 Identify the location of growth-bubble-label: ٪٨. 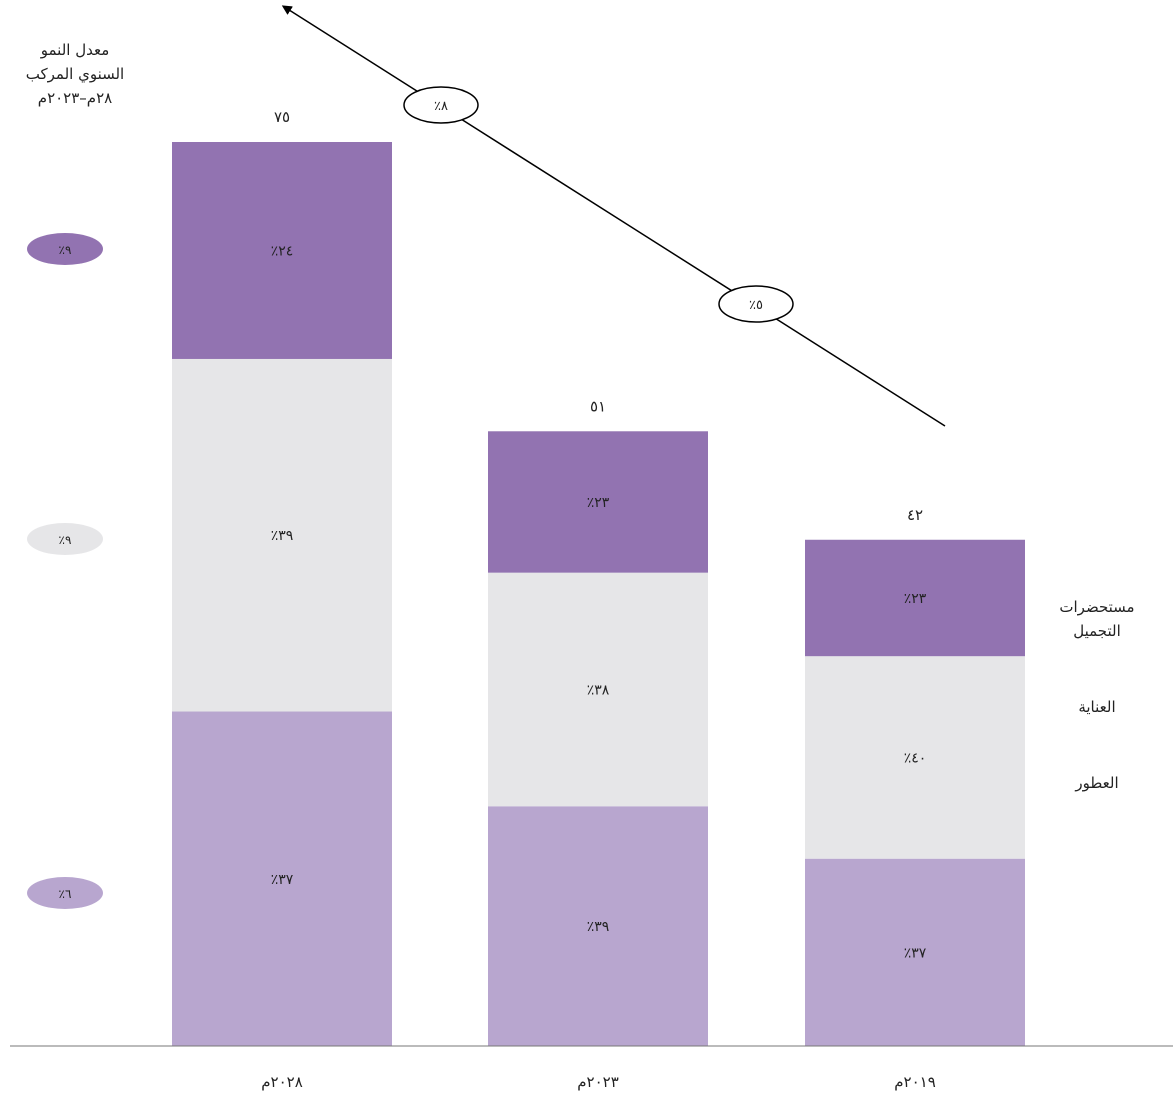
(441, 106).